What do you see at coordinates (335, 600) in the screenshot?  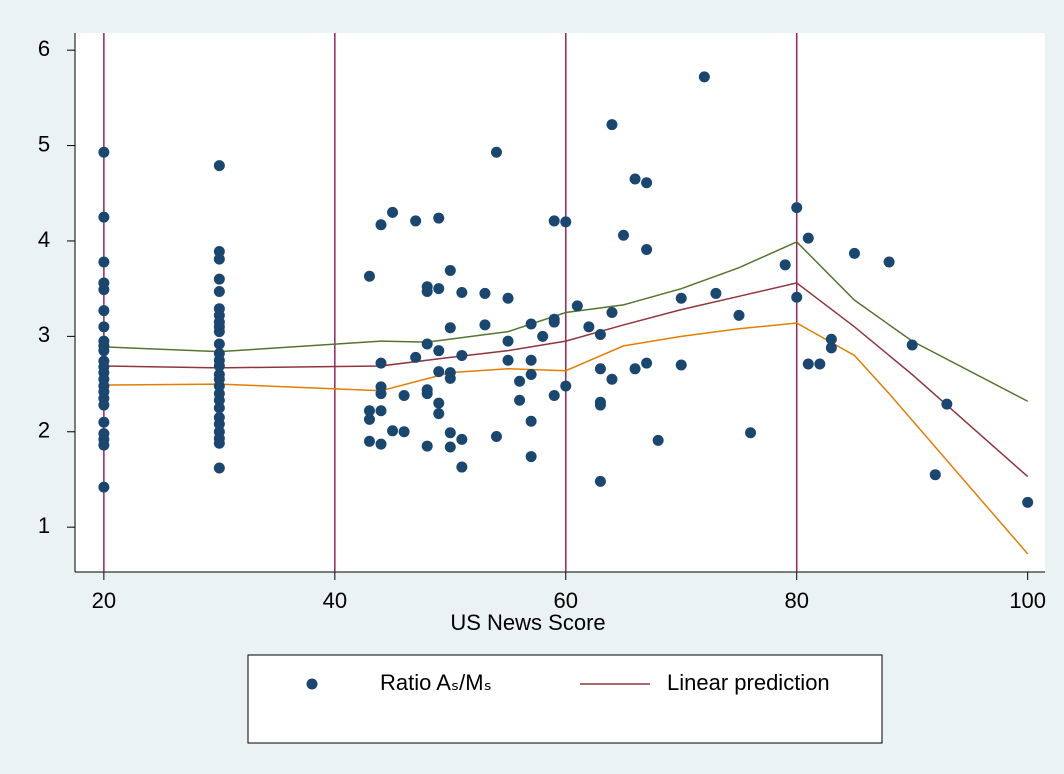 I see `x-tick-label: 40` at bounding box center [335, 600].